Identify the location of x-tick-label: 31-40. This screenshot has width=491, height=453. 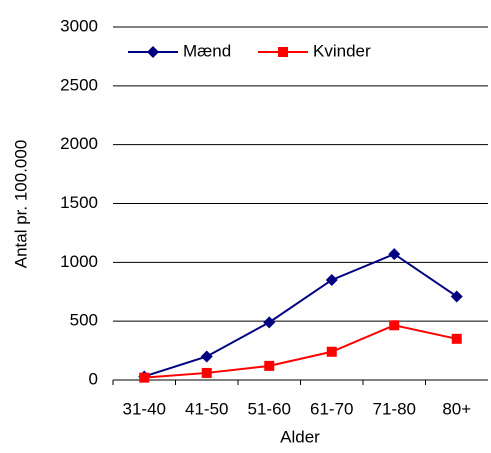
(144, 408).